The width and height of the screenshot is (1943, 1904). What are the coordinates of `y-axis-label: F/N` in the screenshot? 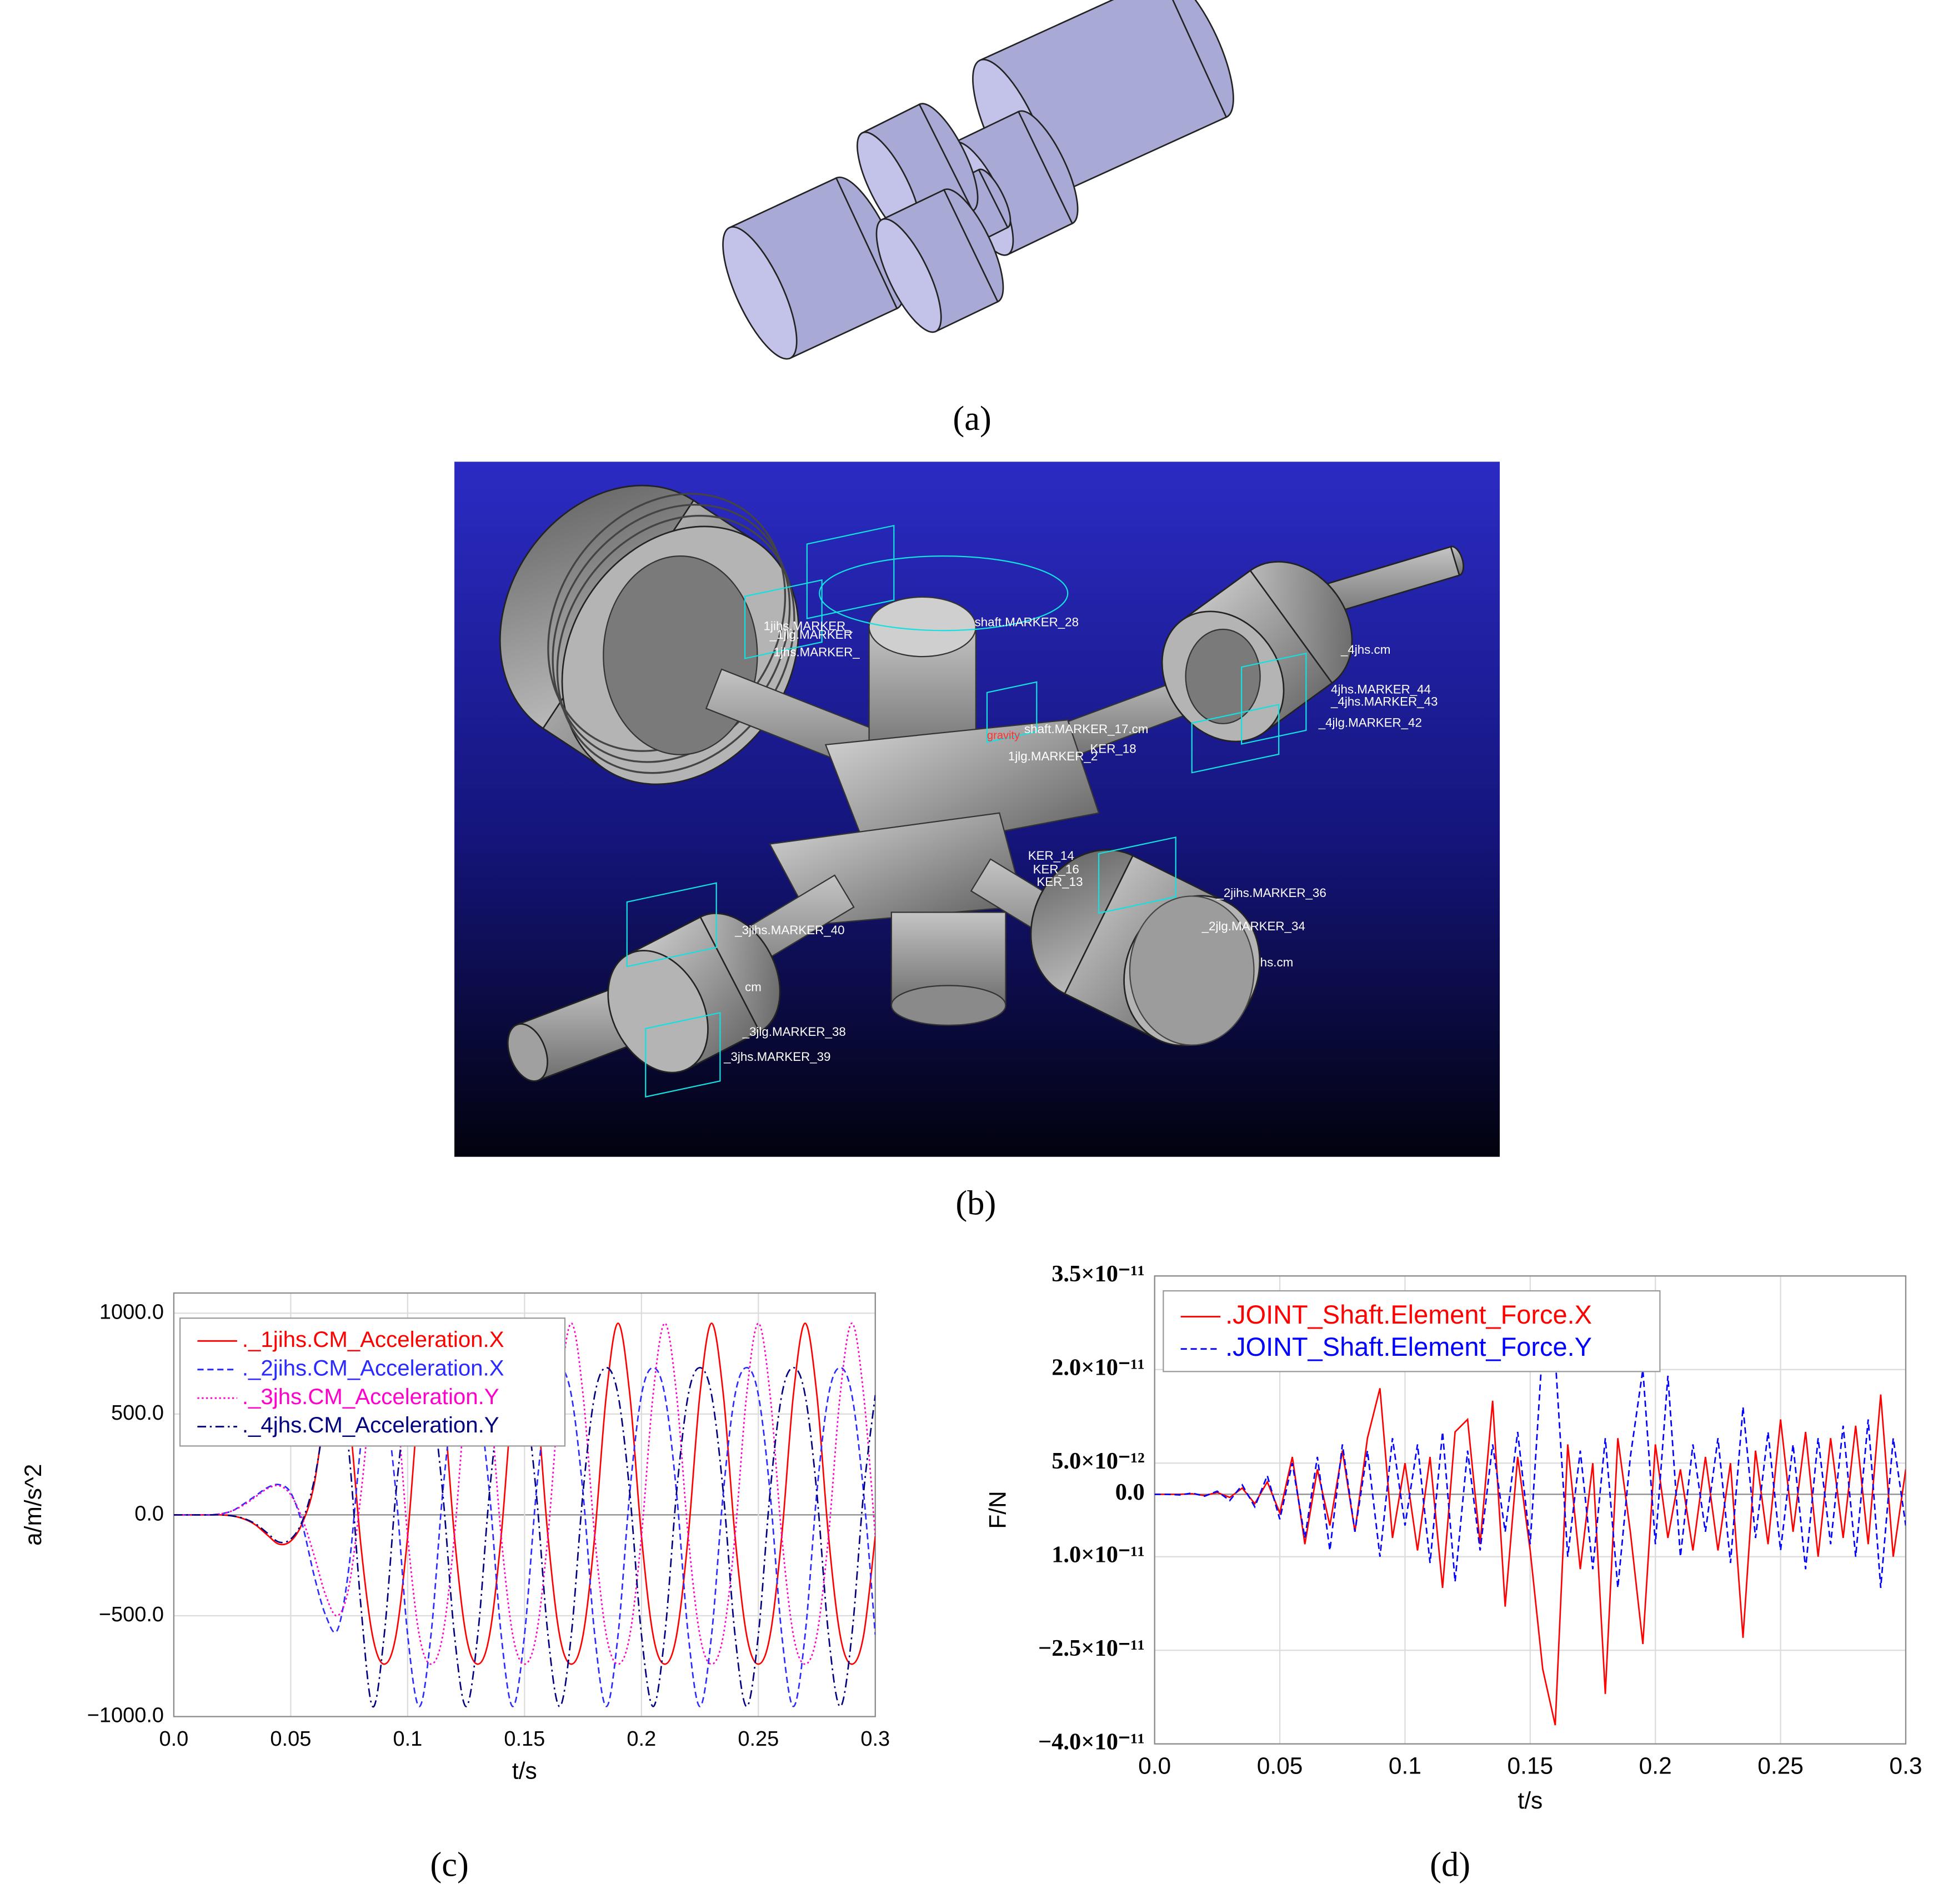 It's located at (998, 1510).